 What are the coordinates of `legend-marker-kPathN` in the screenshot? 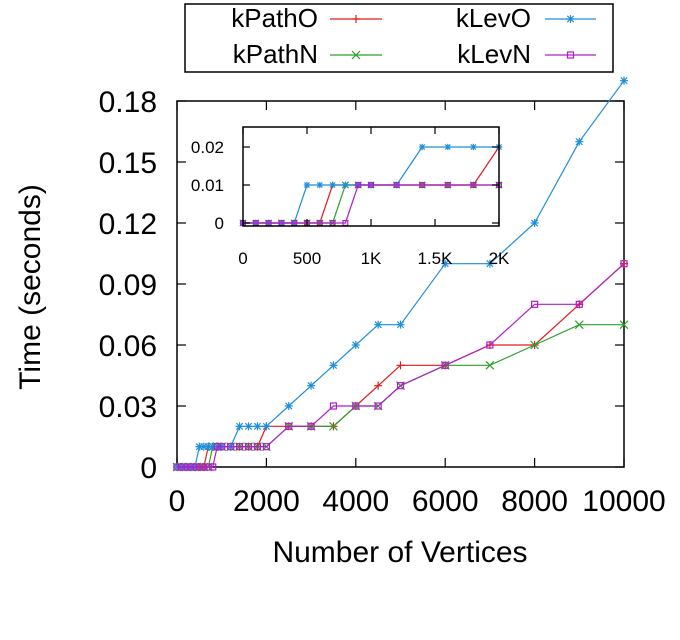 It's located at (356, 55).